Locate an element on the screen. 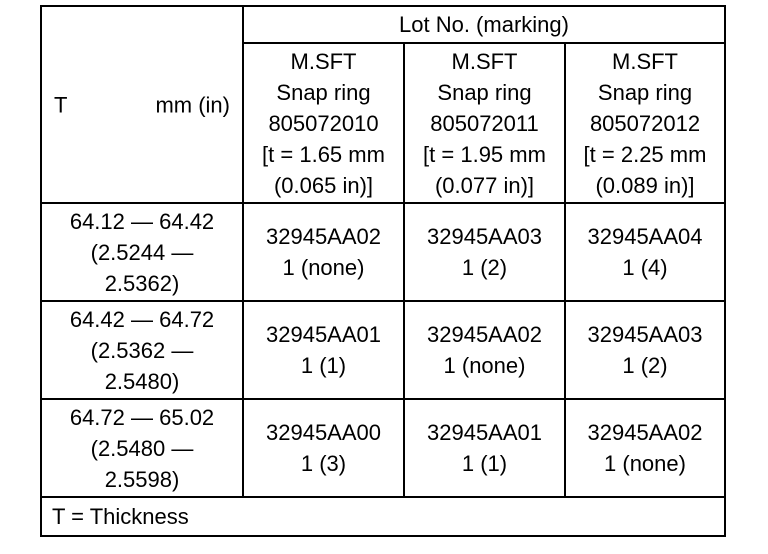 The height and width of the screenshot is (554, 768). cell-line: 64.42 — 64.72 is located at coordinates (142, 319).